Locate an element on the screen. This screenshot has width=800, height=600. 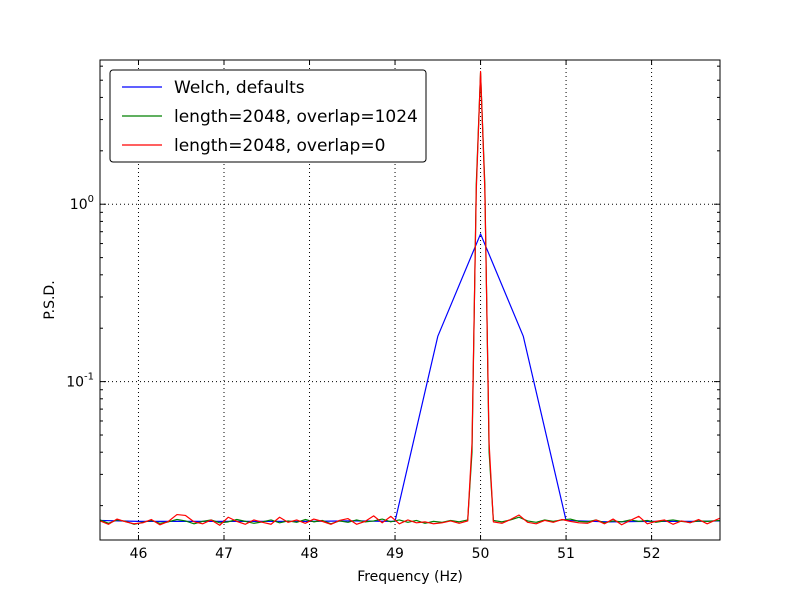
legend-label-1: Welch, defaults is located at coordinates (239, 88).